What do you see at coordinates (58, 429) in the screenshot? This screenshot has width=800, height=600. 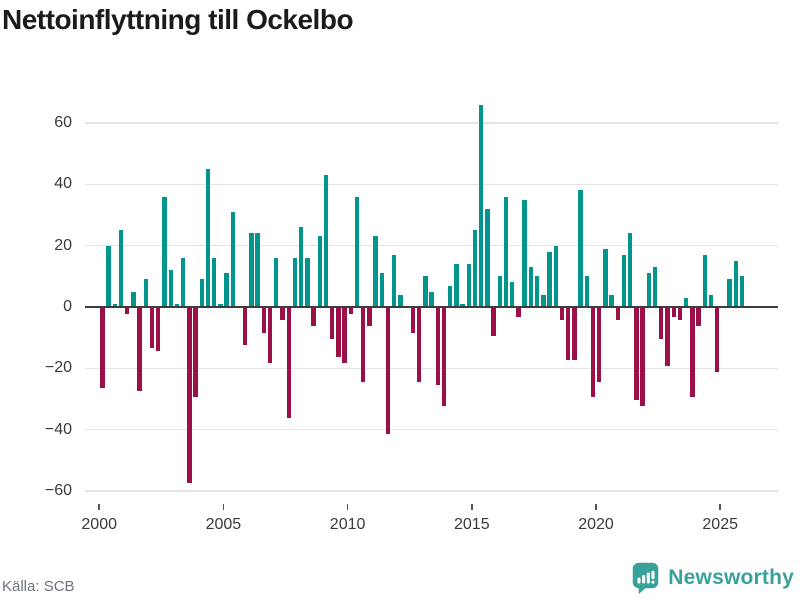 I see `y-axis-label: −40` at bounding box center [58, 429].